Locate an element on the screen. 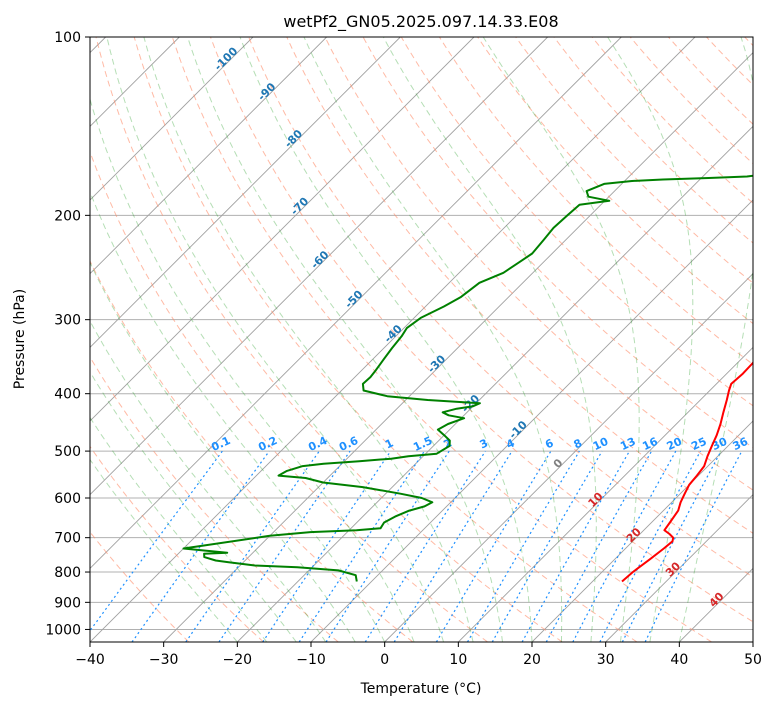 The height and width of the screenshot is (708, 775). isotherm-label: 20 is located at coordinates (634, 535).